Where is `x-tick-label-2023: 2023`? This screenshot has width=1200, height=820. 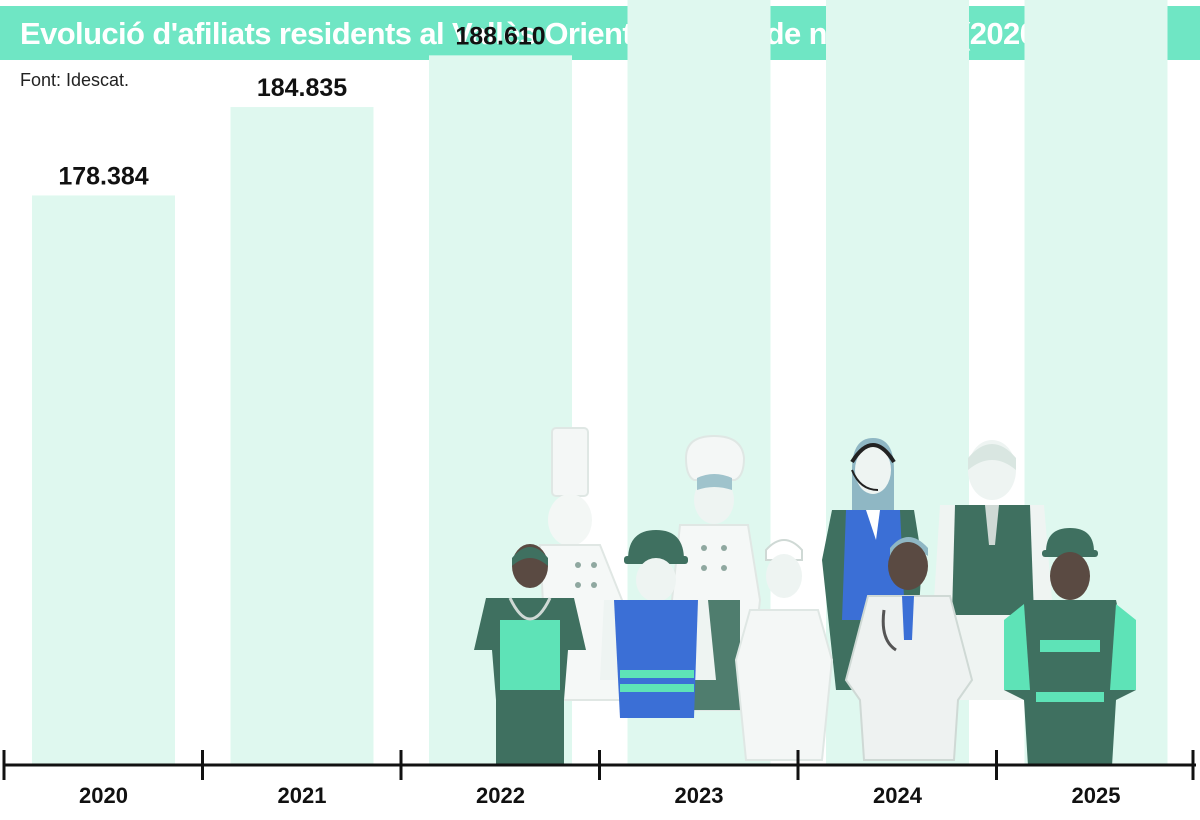
x-tick-label-2023: 2023 is located at coordinates (699, 795).